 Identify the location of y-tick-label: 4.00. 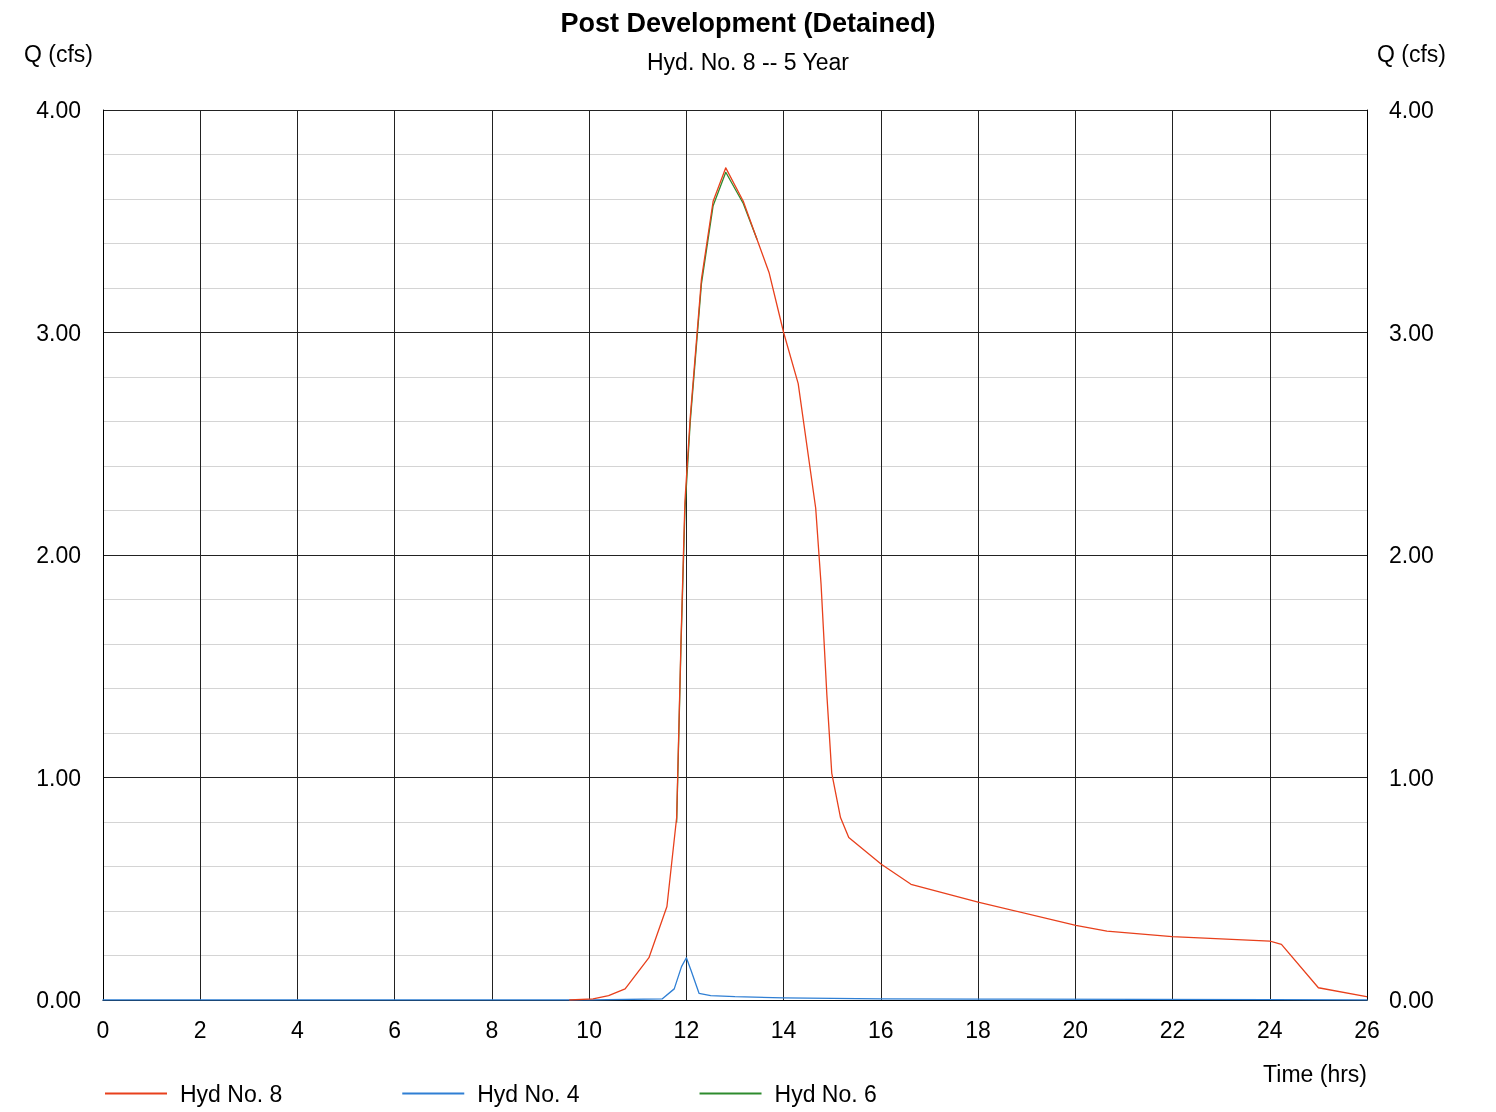
(58, 110).